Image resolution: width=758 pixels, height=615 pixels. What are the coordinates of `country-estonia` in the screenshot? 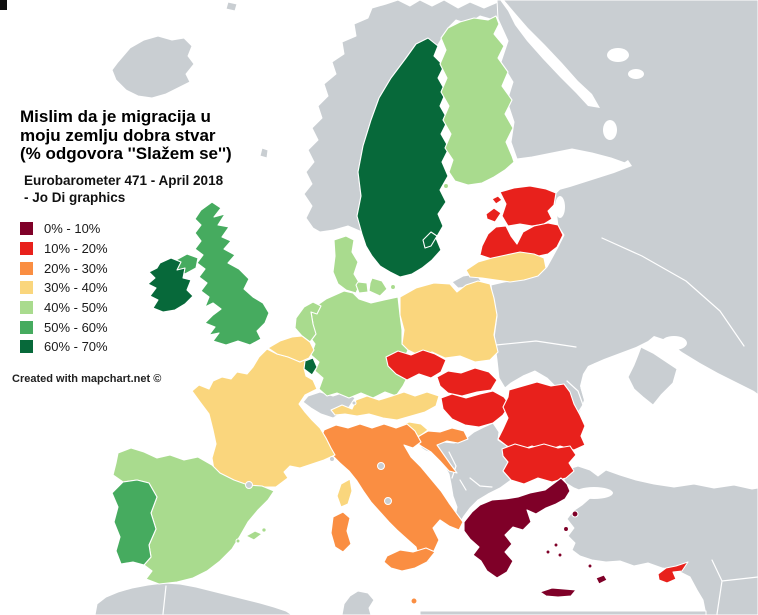 It's located at (521, 206).